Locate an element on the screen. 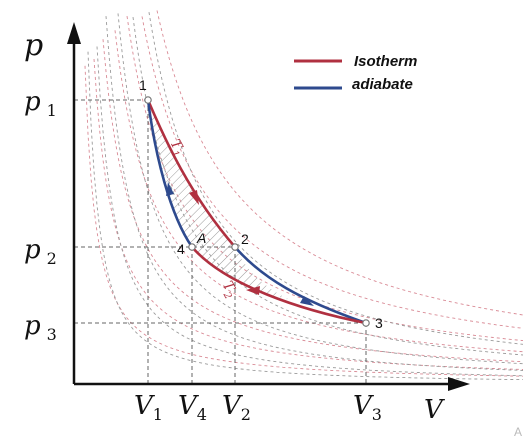 The image size is (525, 440). legend-isotherm-label: Isotherm is located at coordinates (385, 61).